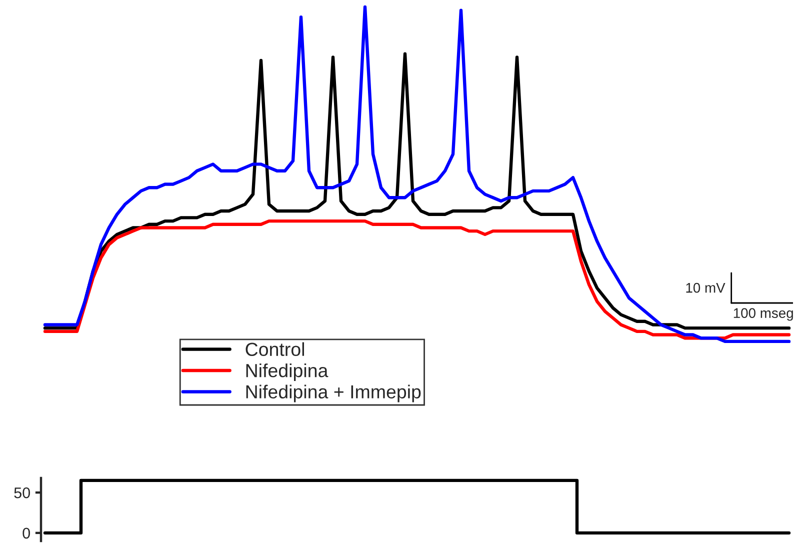 This screenshot has width=795, height=544. What do you see at coordinates (26, 533) in the screenshot?
I see `y-tick-label: 0` at bounding box center [26, 533].